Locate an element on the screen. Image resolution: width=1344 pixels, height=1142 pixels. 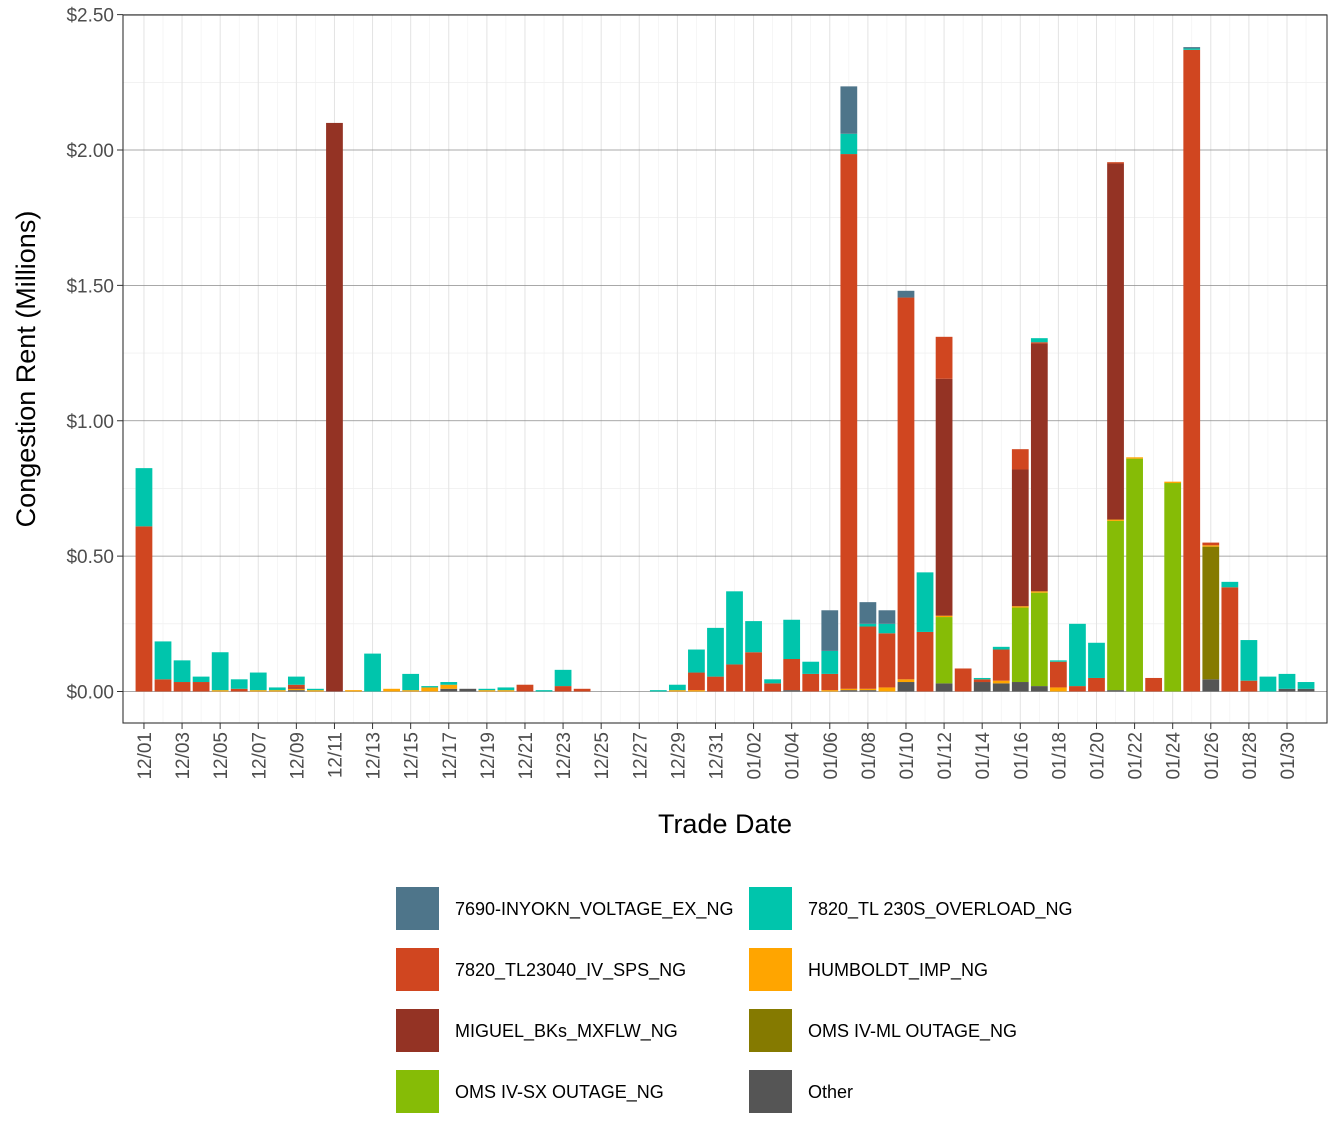
x-tick-label: 01/28 is located at coordinates (1250, 756).